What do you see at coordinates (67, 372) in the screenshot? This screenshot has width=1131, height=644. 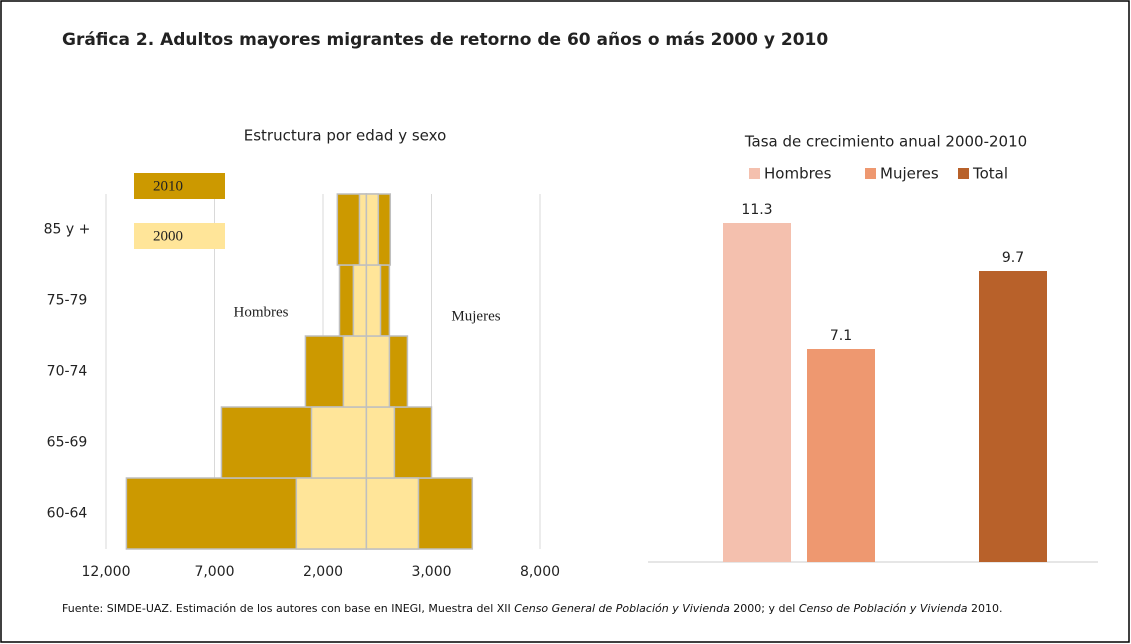 I see `y-tick-label: 70-74` at bounding box center [67, 372].